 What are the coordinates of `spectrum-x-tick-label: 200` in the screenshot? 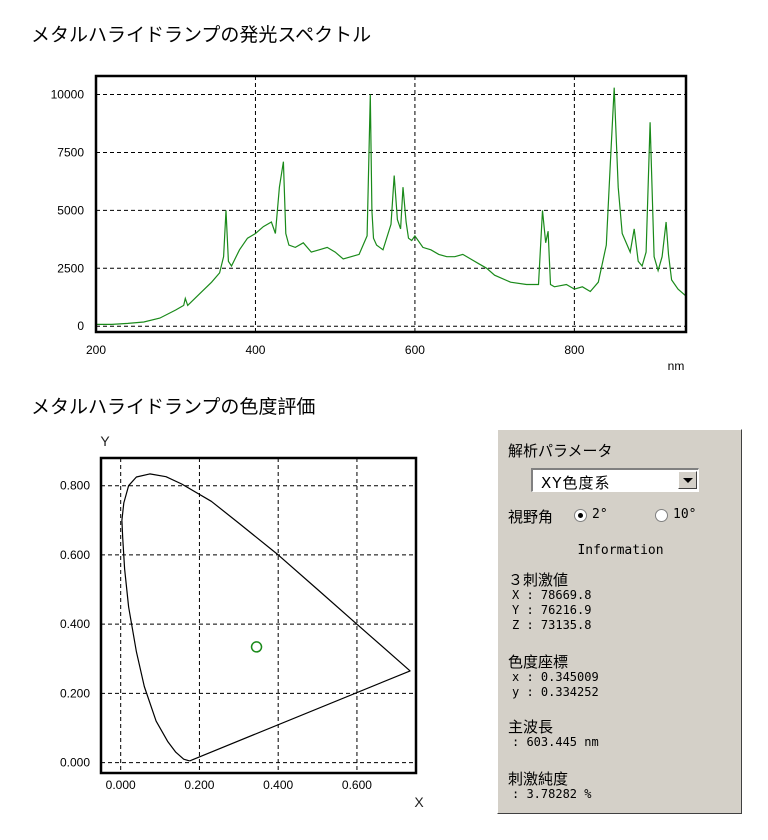 It's located at (96, 350).